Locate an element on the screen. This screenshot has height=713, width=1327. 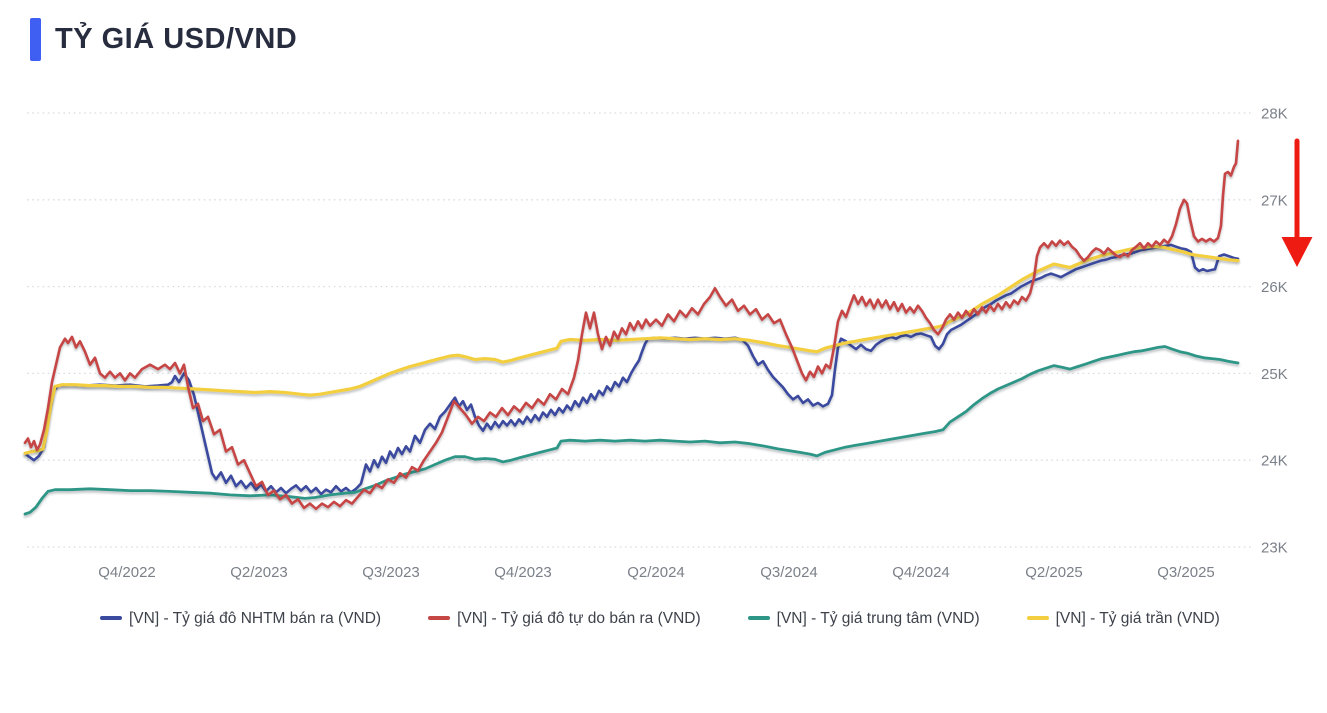
x-axis-tick-label: Q3/2023 is located at coordinates (391, 572).